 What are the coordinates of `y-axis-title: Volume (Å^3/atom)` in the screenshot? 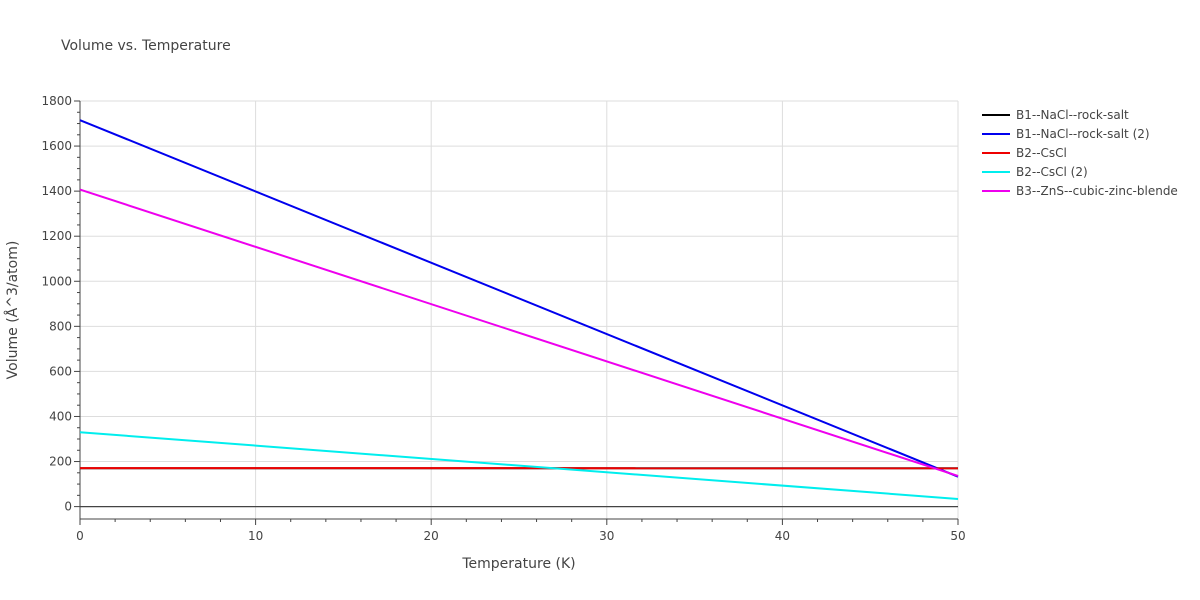 It's located at (12, 310).